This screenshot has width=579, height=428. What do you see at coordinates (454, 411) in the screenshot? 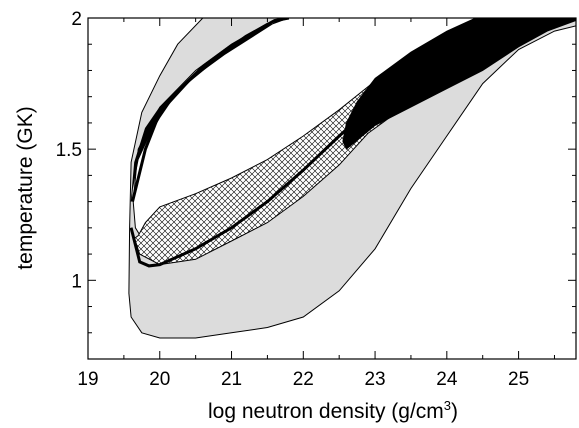
I see `x-axis-label-close: )` at bounding box center [454, 411].